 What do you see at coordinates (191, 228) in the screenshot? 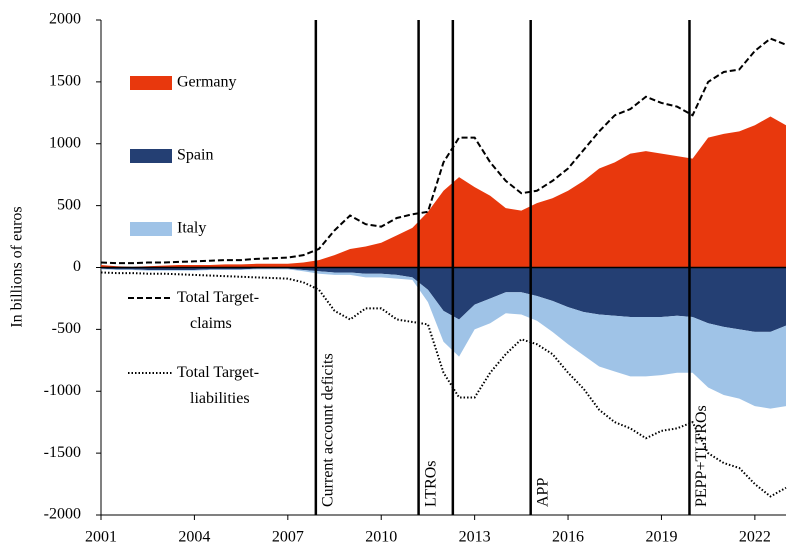
I see `legend-label: Italy` at bounding box center [191, 228].